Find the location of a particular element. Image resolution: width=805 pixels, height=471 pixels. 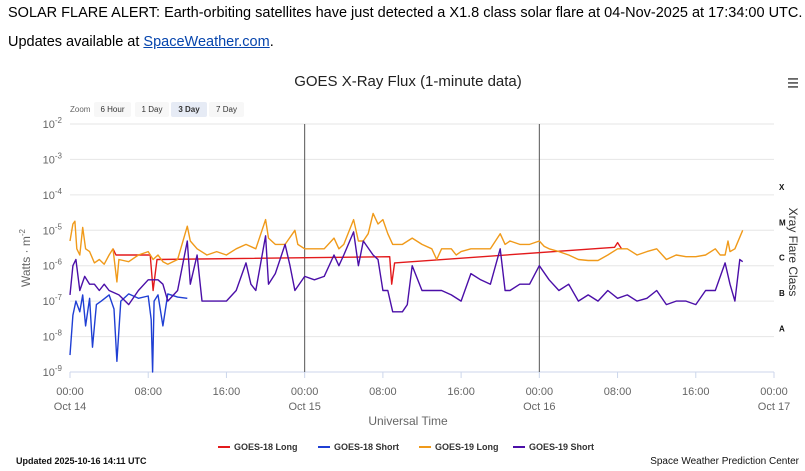

chart-title: GOES X-Ray Flux (1-minute data) is located at coordinates (408, 81).